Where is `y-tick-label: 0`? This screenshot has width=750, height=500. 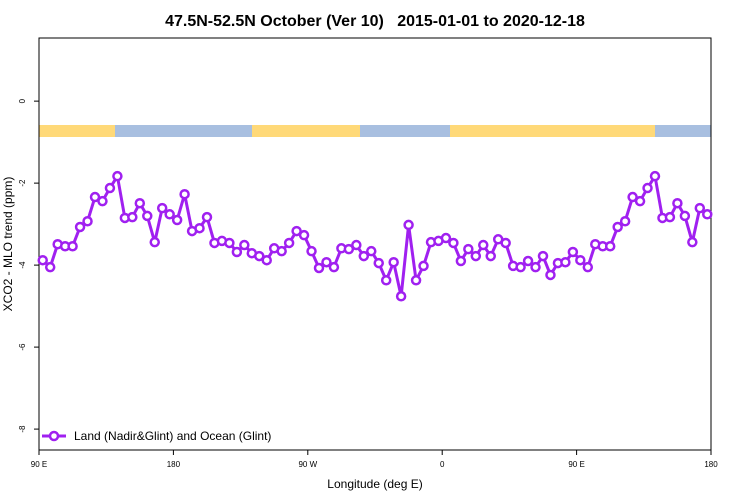 y-tick-label: 0 is located at coordinates (22, 100).